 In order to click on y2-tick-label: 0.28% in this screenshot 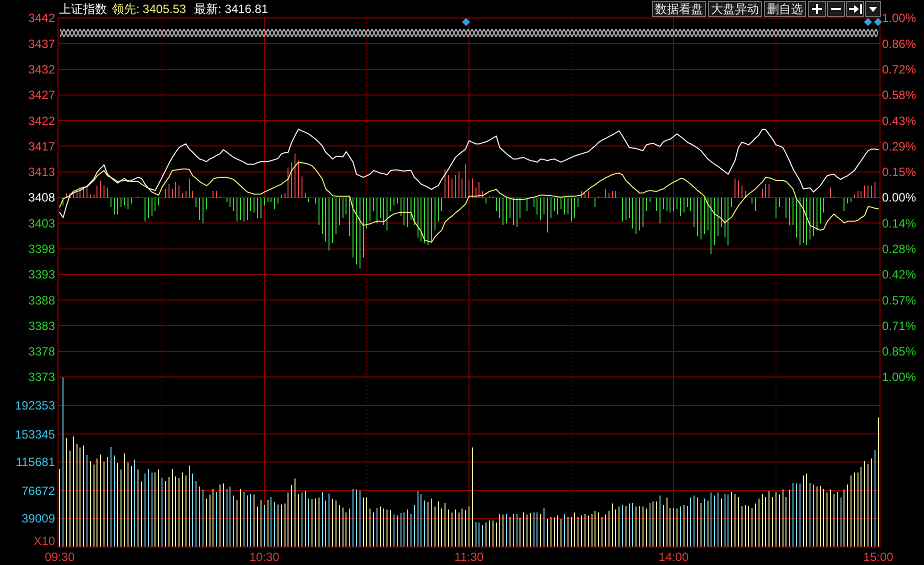, I will do `click(899, 249)`.